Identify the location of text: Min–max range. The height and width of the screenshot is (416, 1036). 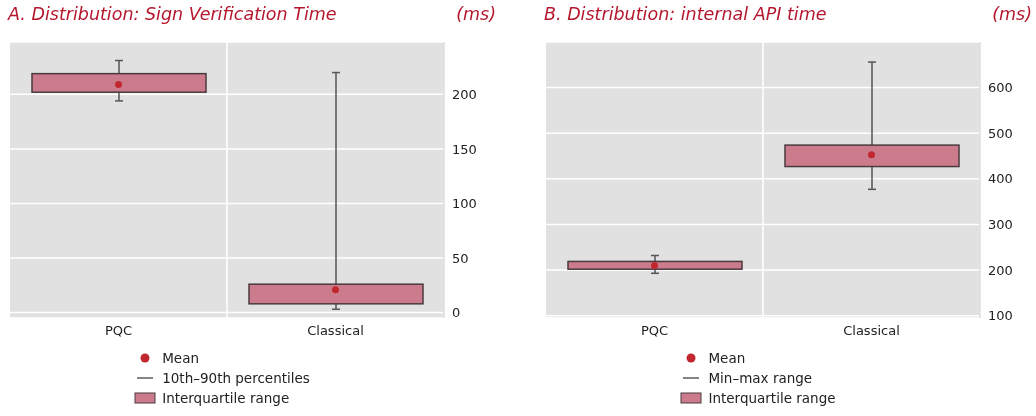
(760, 378).